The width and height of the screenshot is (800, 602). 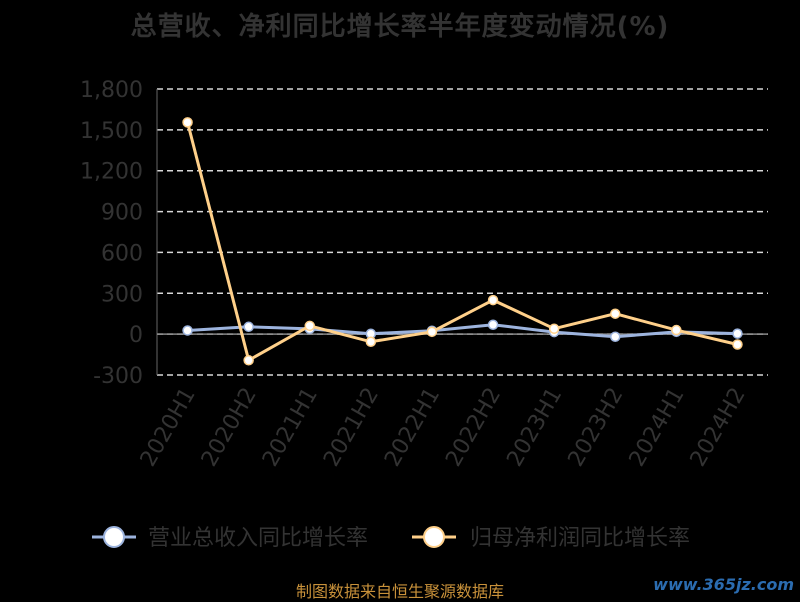 What do you see at coordinates (136, 335) in the screenshot?
I see `y-tick-label: 0` at bounding box center [136, 335].